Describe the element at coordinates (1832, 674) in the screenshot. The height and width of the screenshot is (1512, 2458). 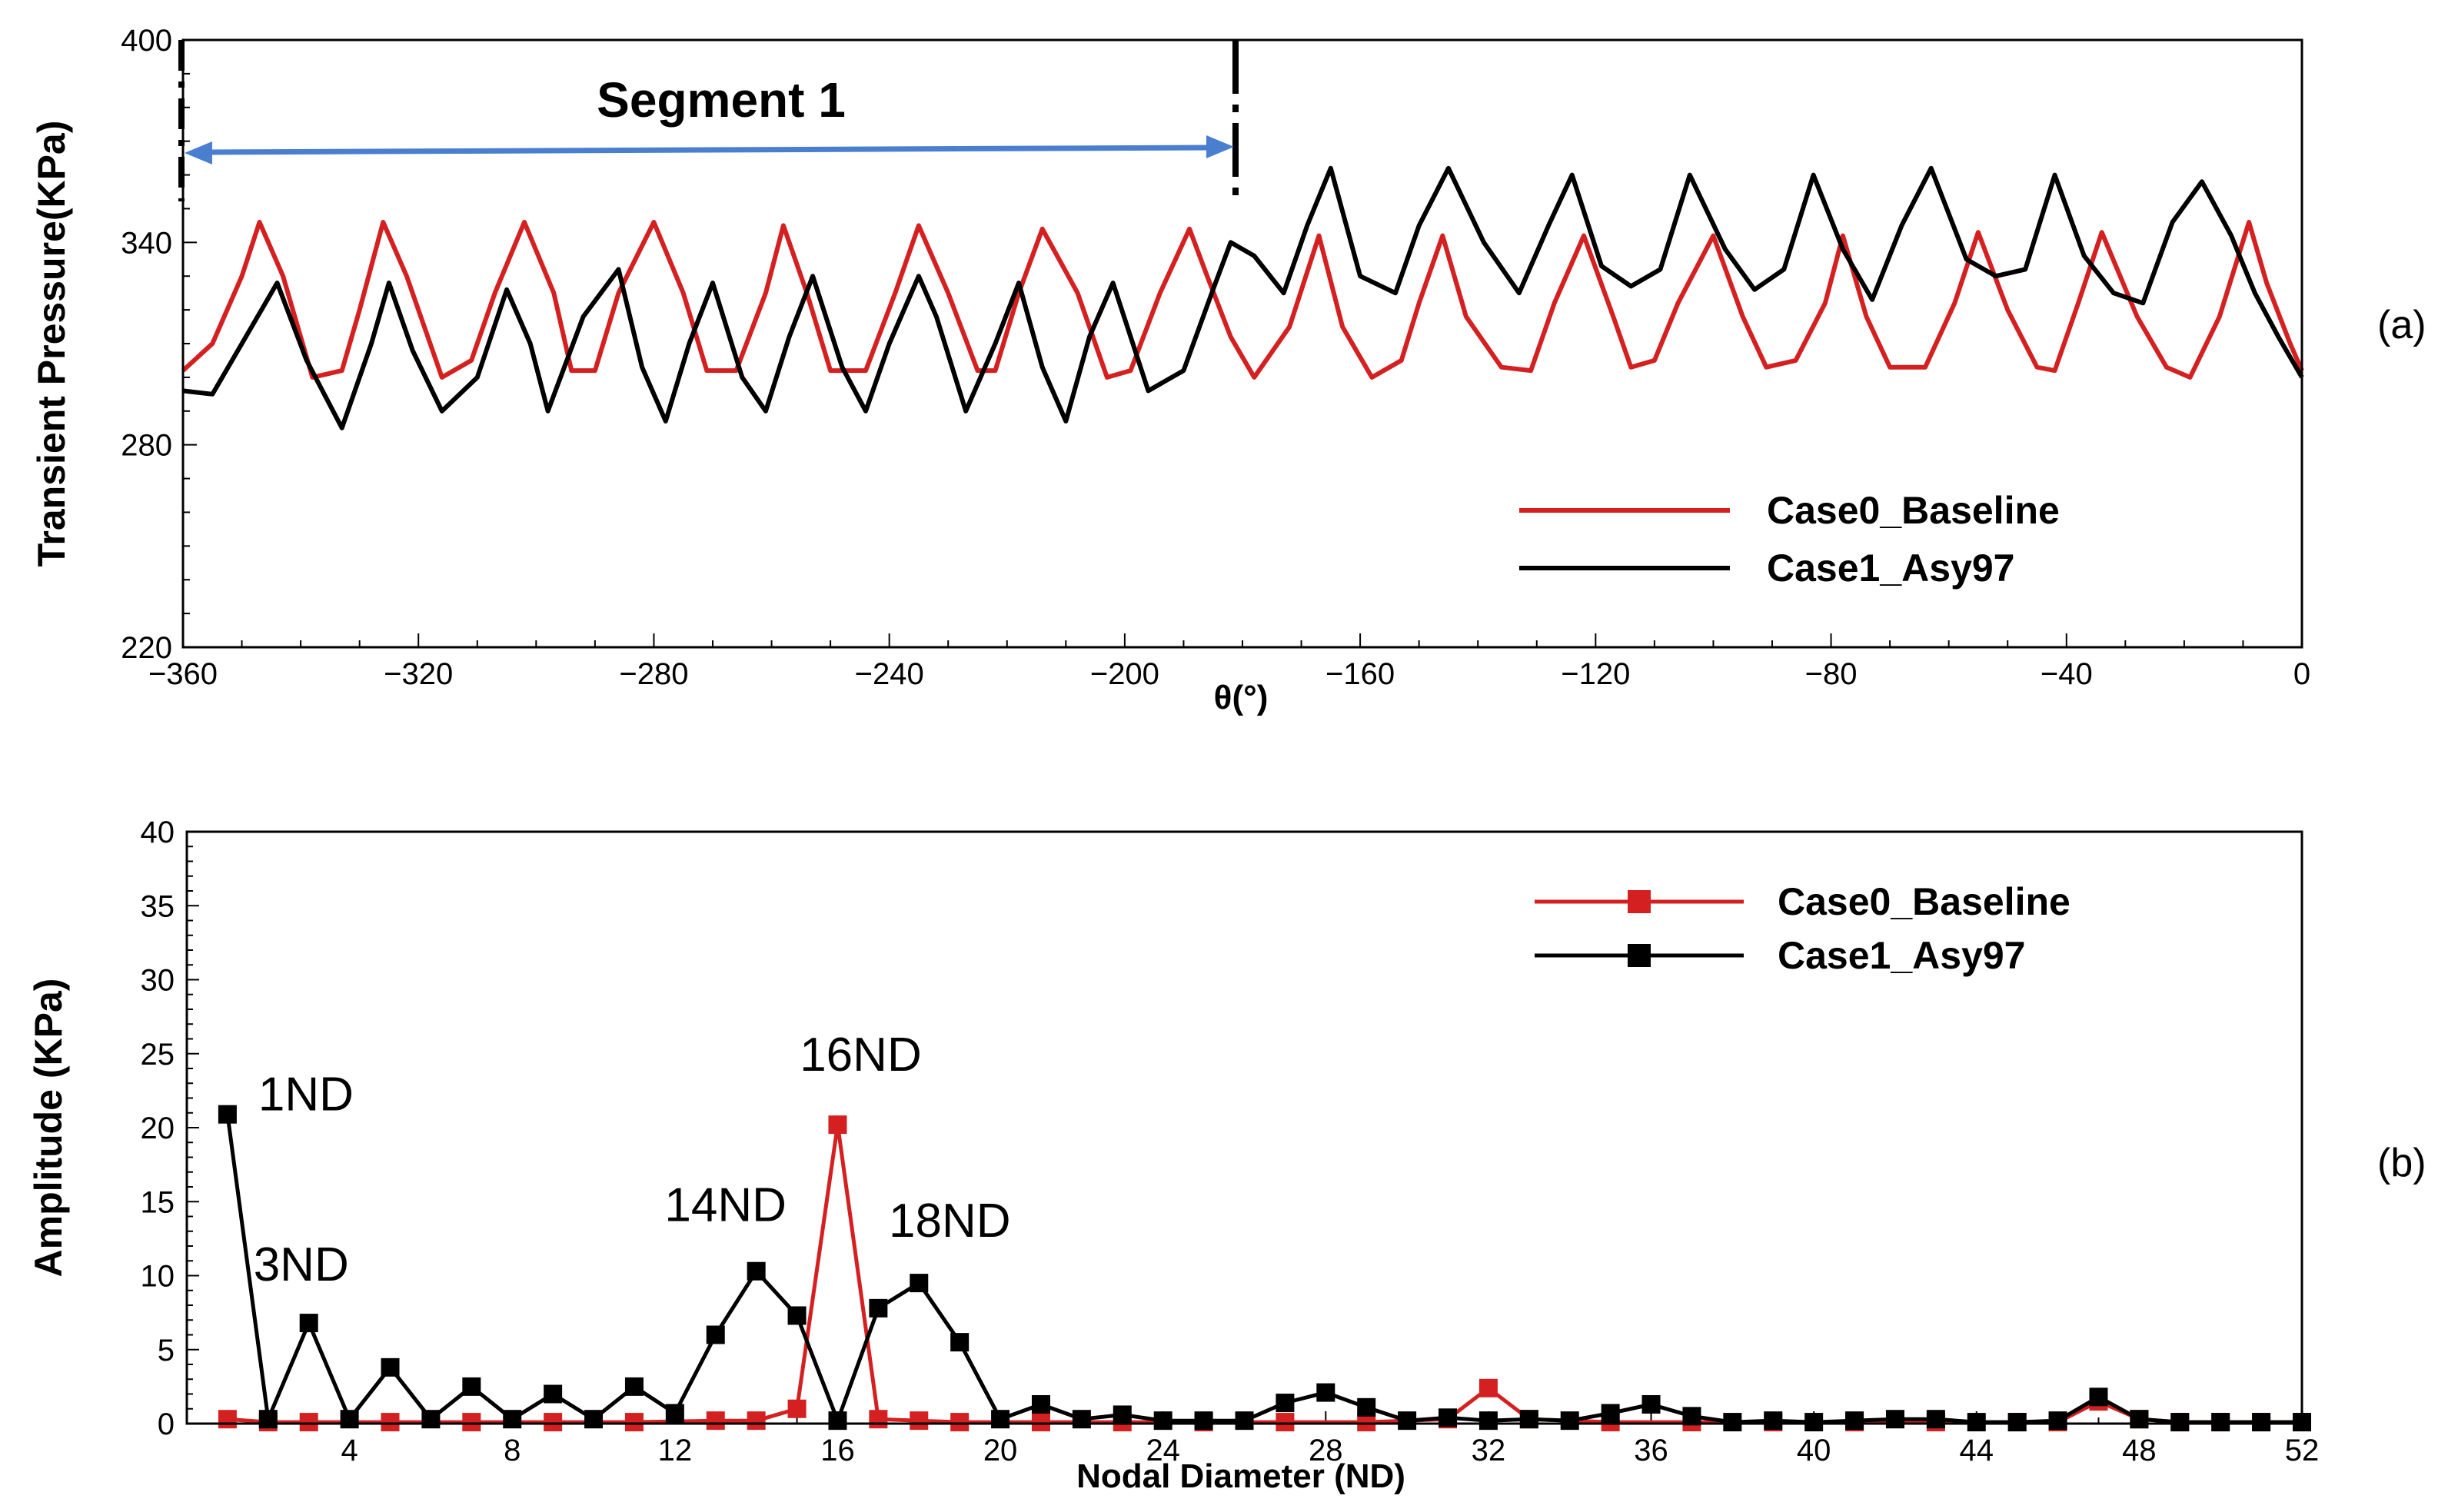
I see `a-x-tick-label: −80` at that location.